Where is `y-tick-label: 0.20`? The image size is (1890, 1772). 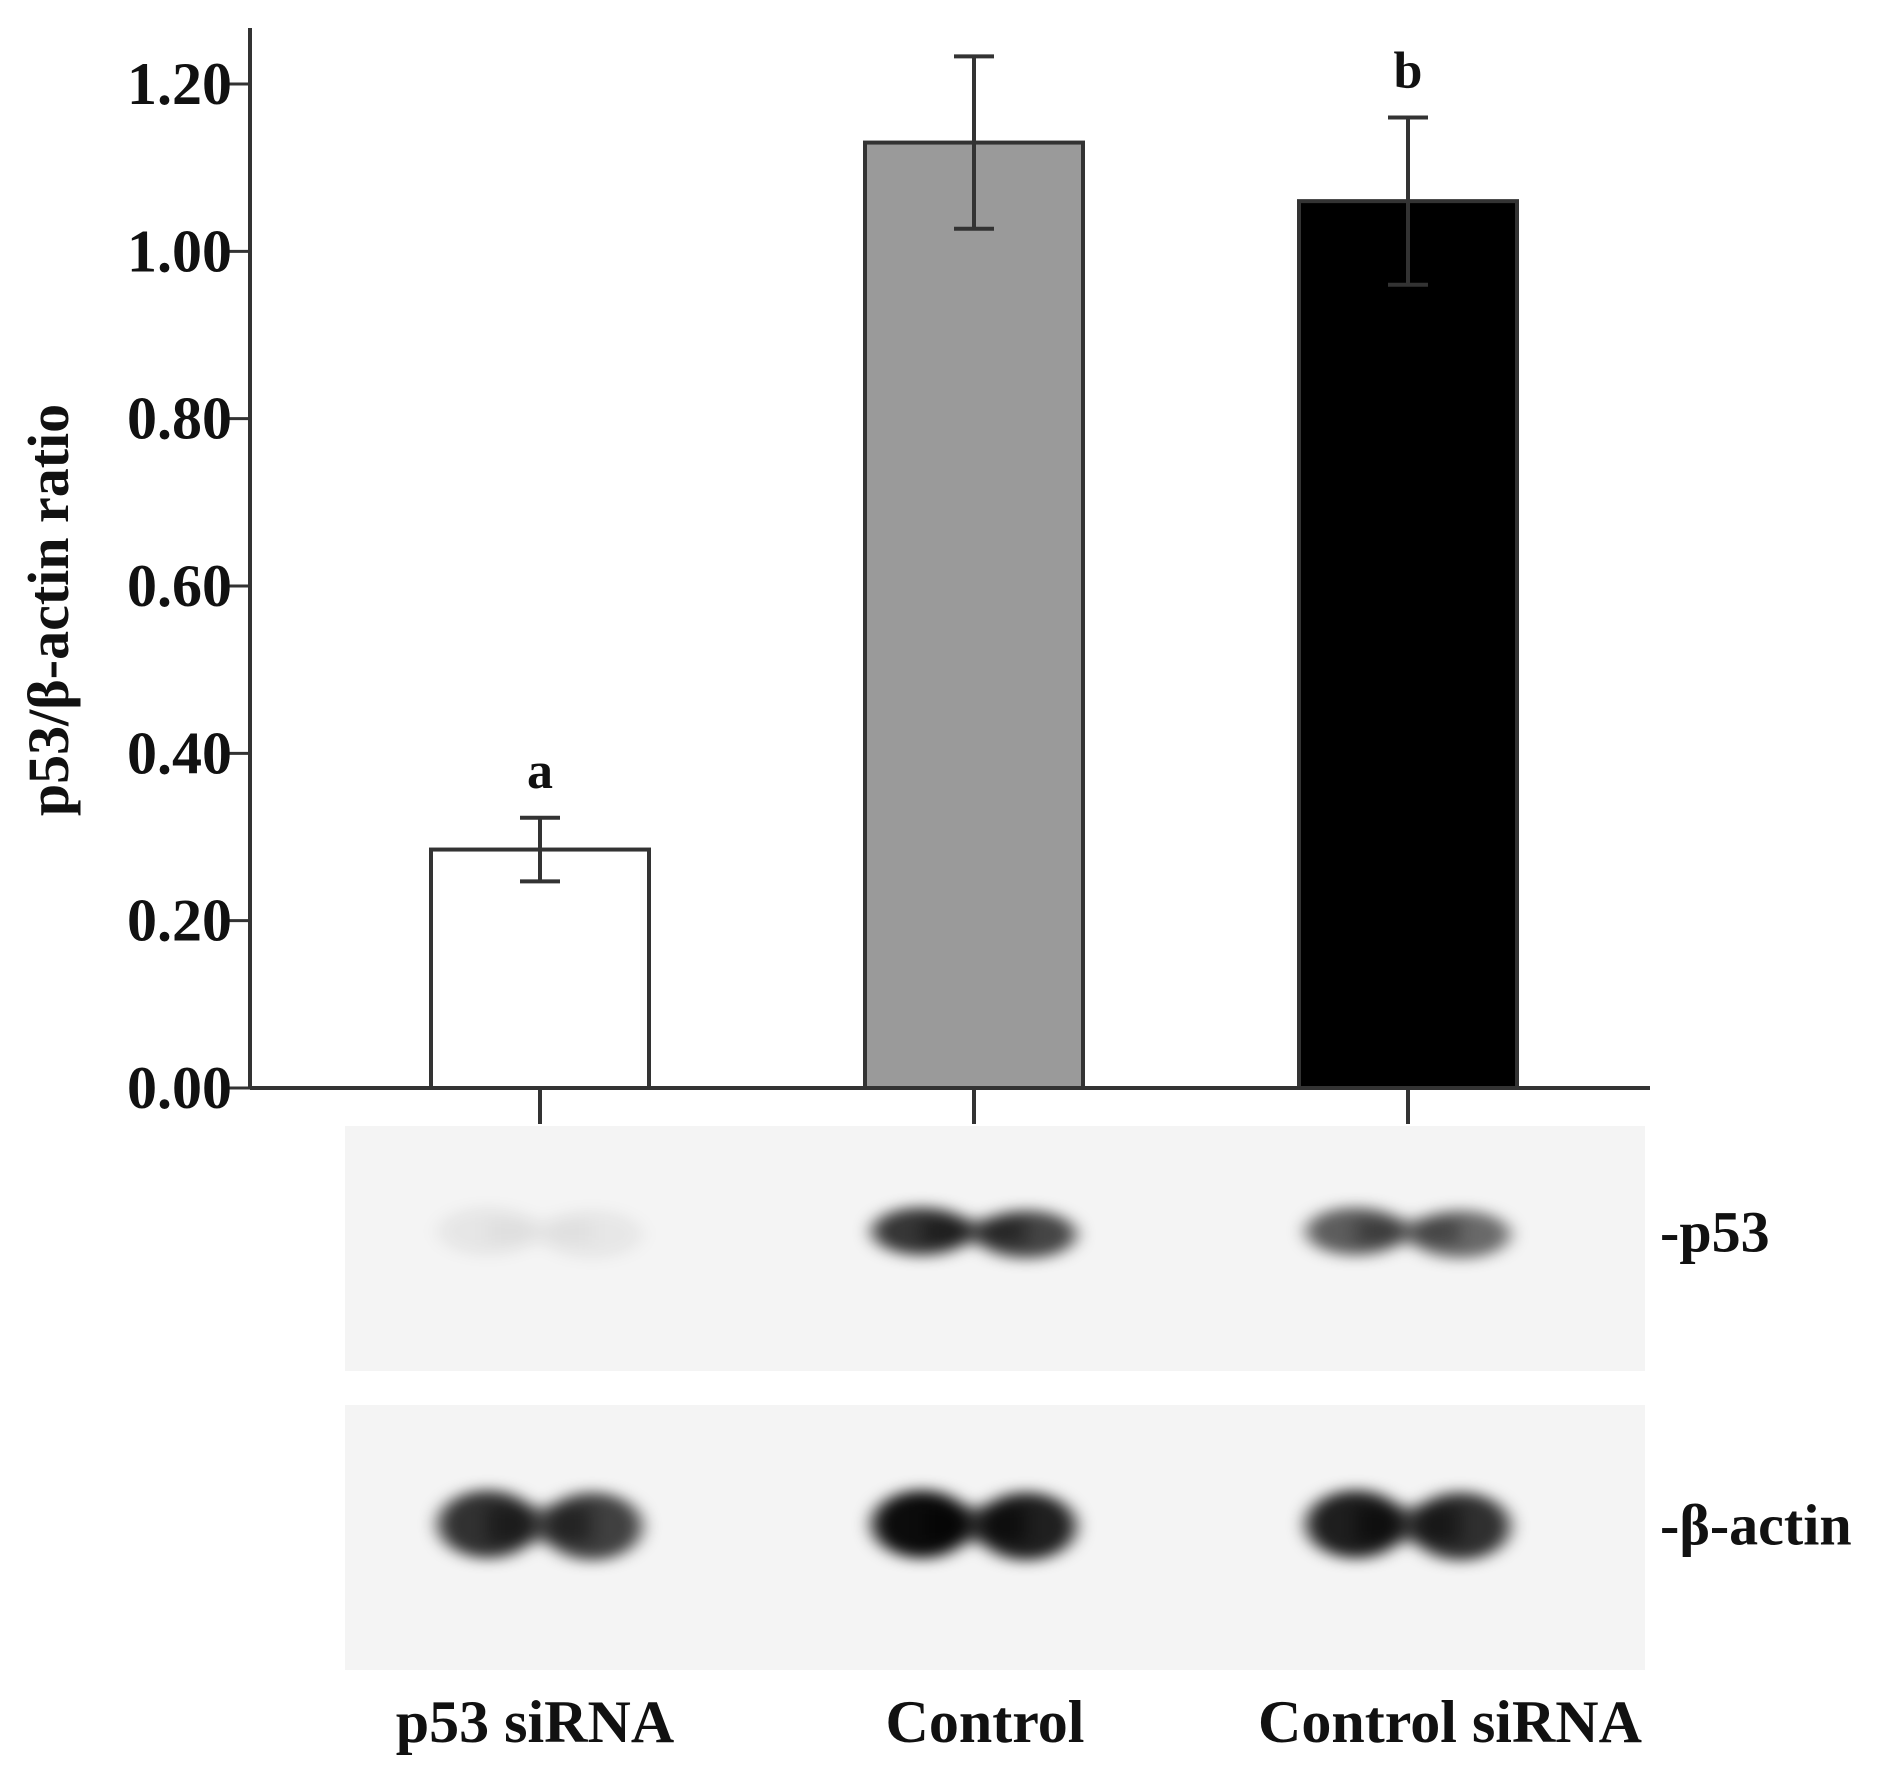
y-tick-label: 0.20 is located at coordinates (179, 921).